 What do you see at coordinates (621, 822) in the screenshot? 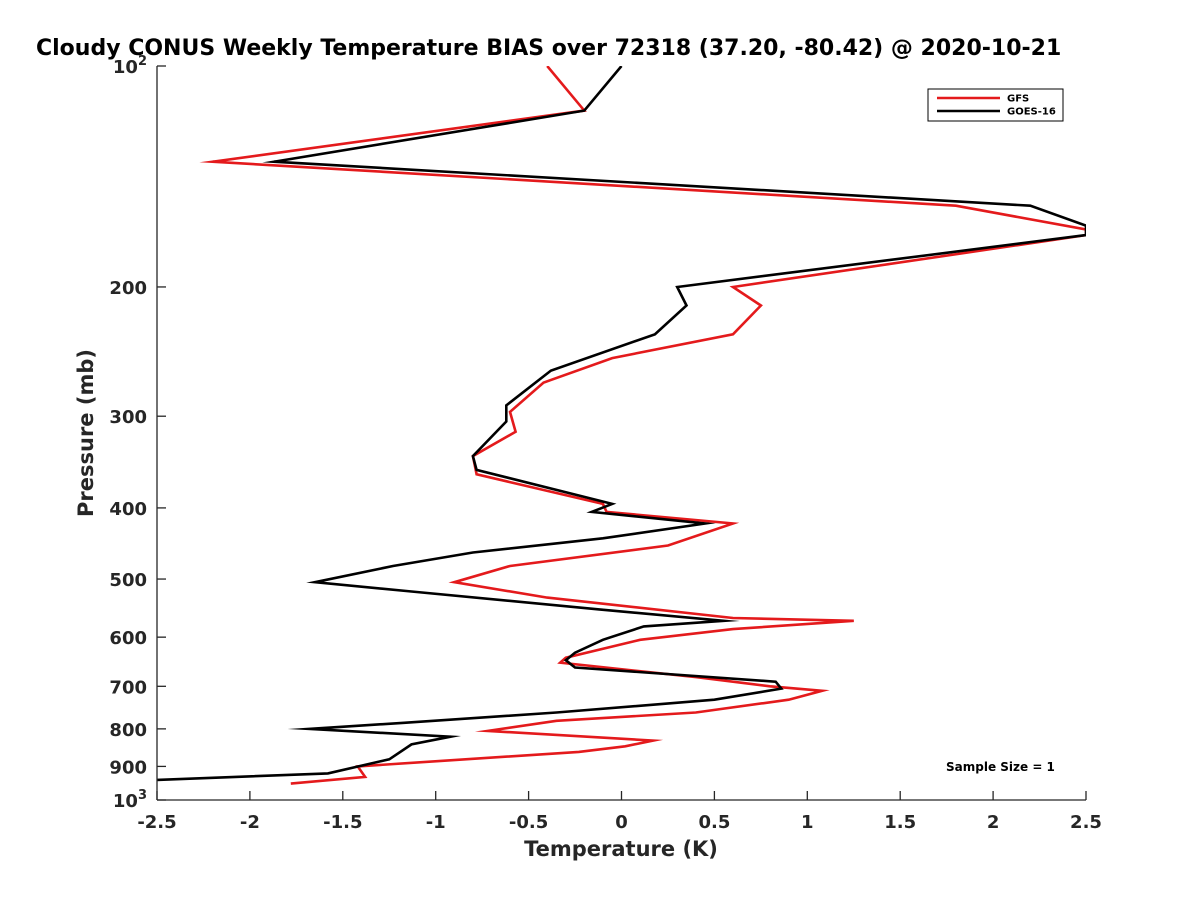
I see `x-tick-label: 0` at bounding box center [621, 822].